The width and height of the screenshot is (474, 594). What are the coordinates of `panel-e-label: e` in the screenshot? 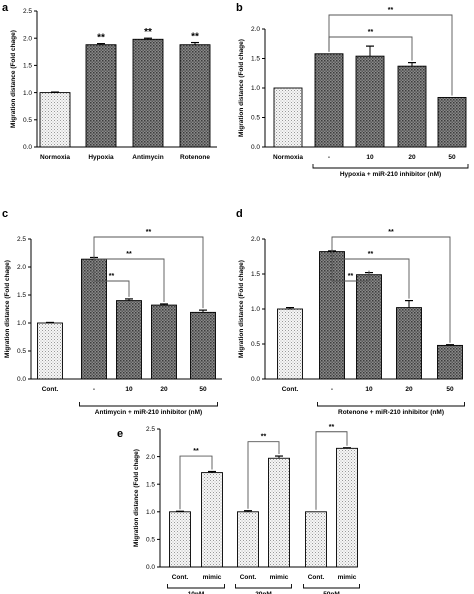 It's located at (120, 434).